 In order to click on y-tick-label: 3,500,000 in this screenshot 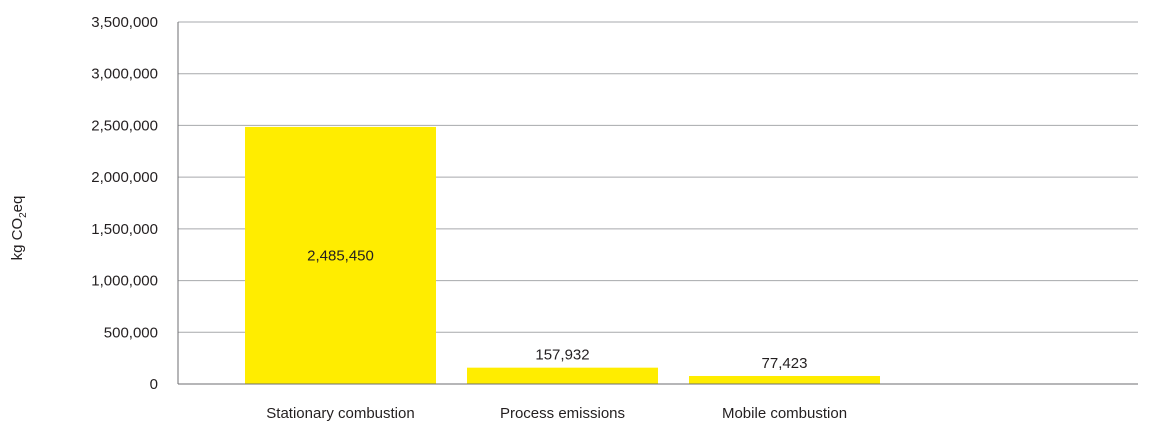, I will do `click(124, 22)`.